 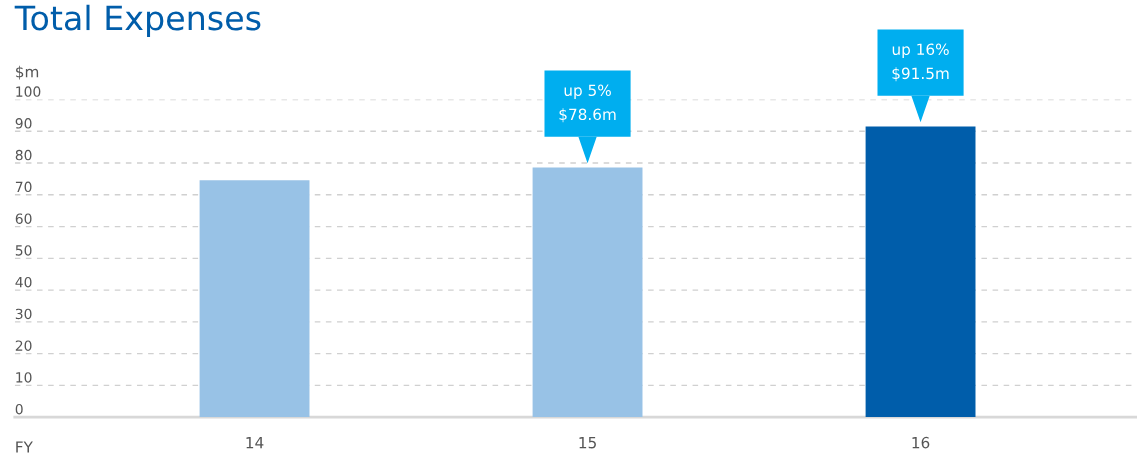 What do you see at coordinates (137, 20) in the screenshot?
I see `chart-title: Total Expenses` at bounding box center [137, 20].